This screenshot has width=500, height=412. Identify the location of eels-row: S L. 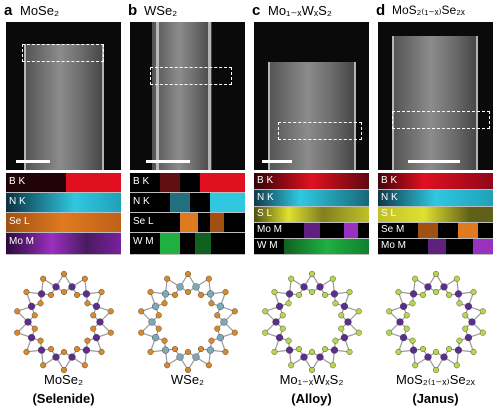
(311, 215).